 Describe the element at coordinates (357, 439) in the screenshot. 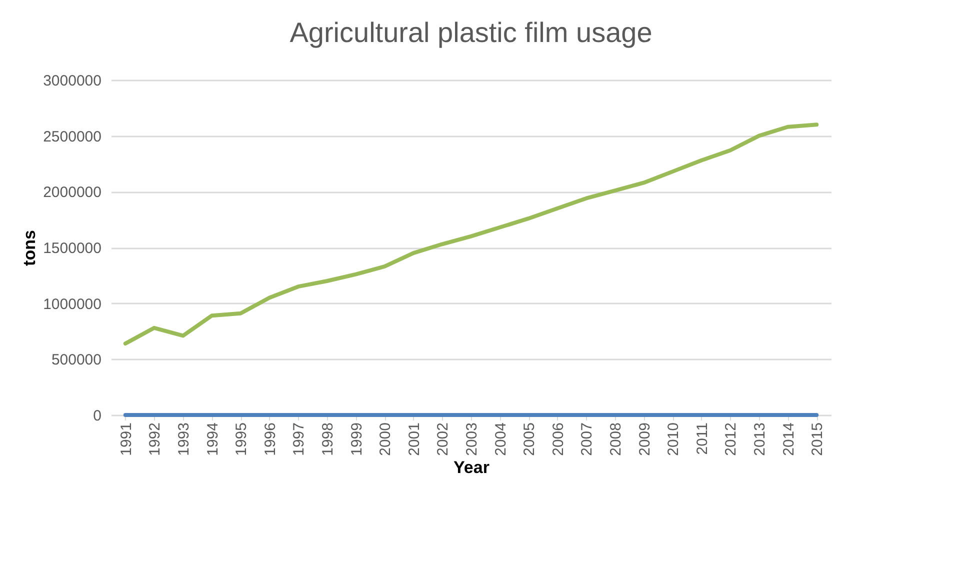

I see `x-tick-label: 1999` at that location.